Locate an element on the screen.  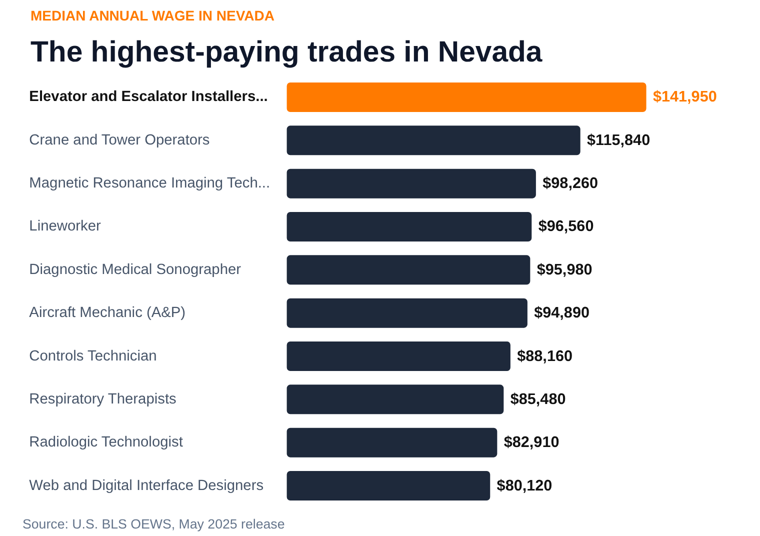
data-label: $141,950 is located at coordinates (684, 97).